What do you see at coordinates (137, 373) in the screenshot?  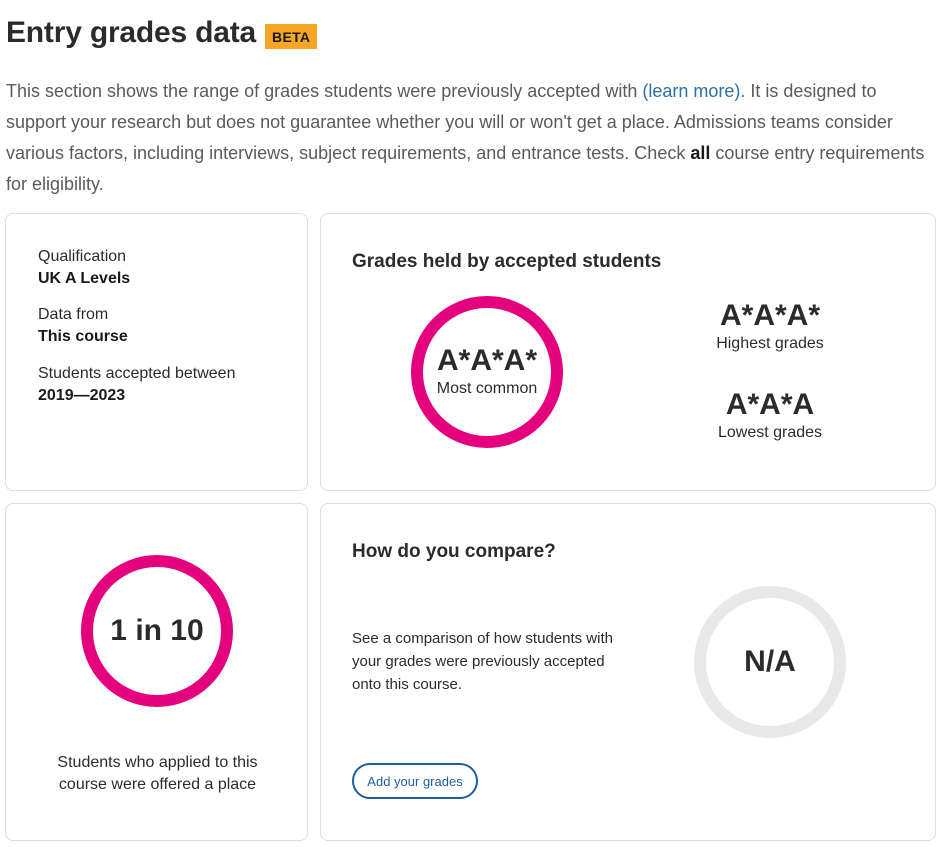 I see `accepted-between-label: Students accepted between` at bounding box center [137, 373].